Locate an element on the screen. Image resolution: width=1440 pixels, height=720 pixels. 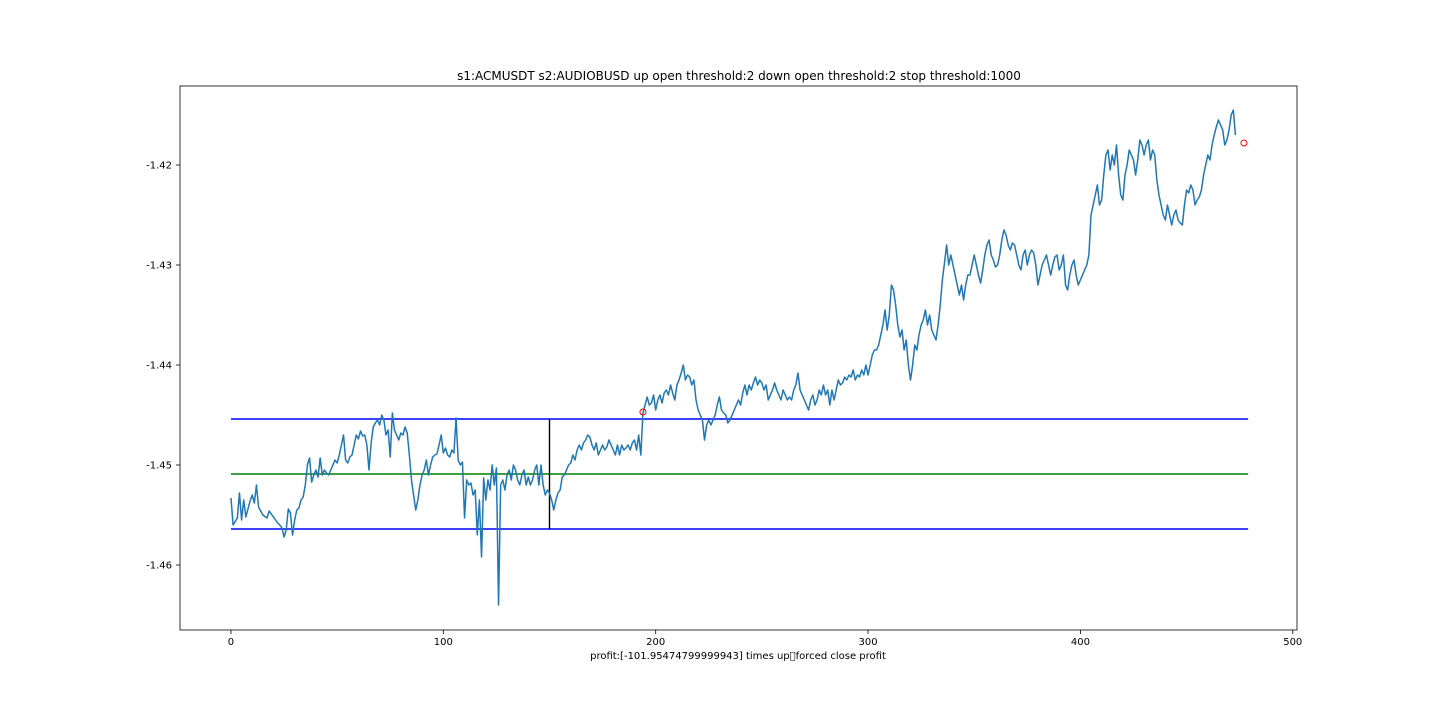
x-tick-label: 100 is located at coordinates (443, 642).